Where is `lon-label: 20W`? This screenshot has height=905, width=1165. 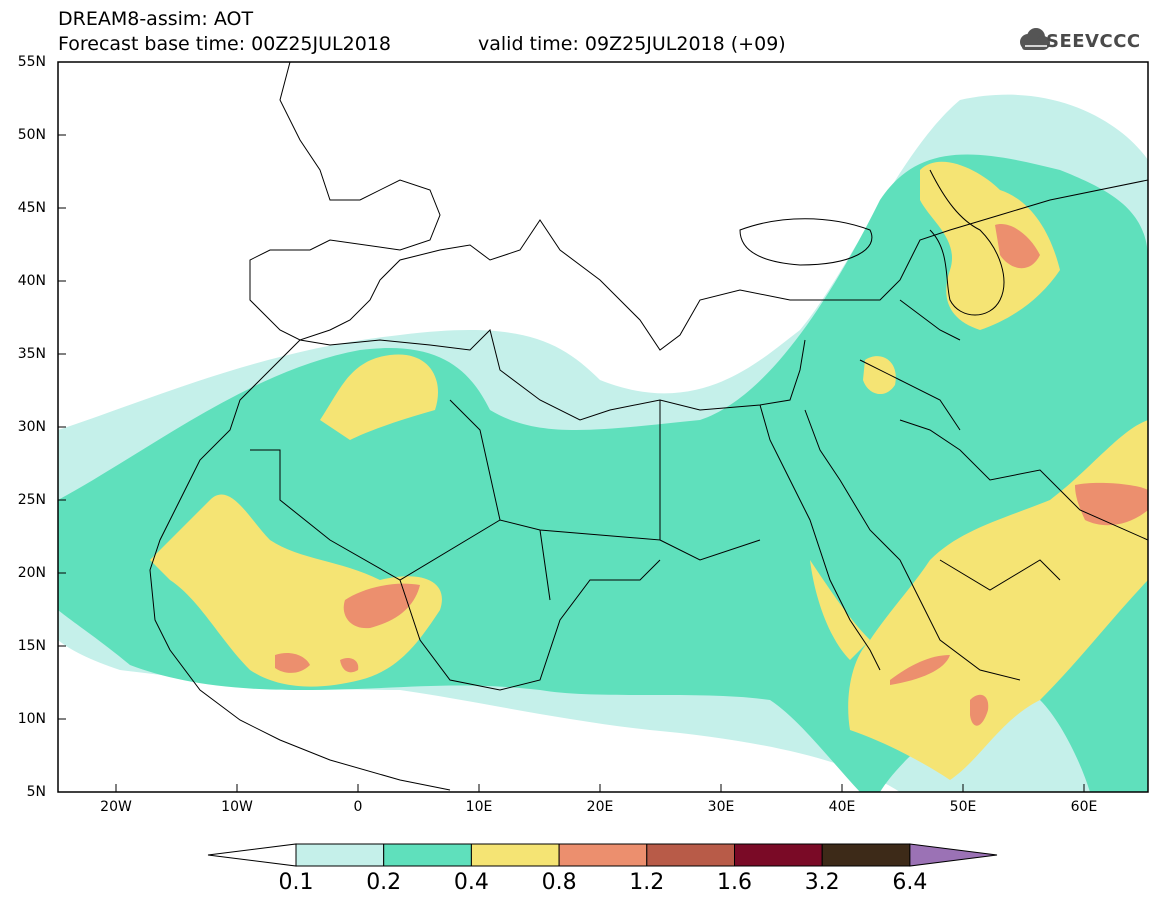
lon-label: 20W is located at coordinates (116, 807).